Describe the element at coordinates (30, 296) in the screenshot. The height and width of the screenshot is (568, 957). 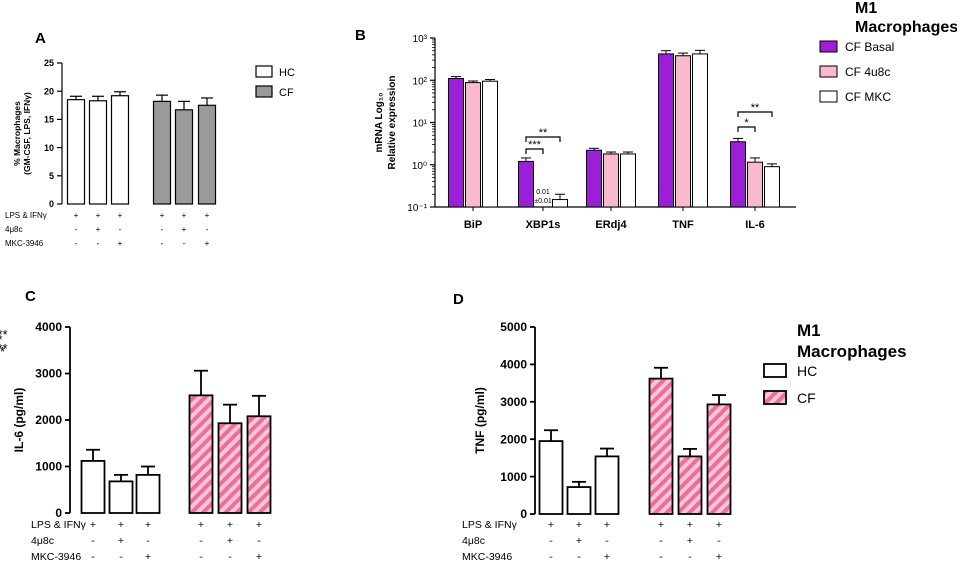
I see `panel-label-c: C` at that location.